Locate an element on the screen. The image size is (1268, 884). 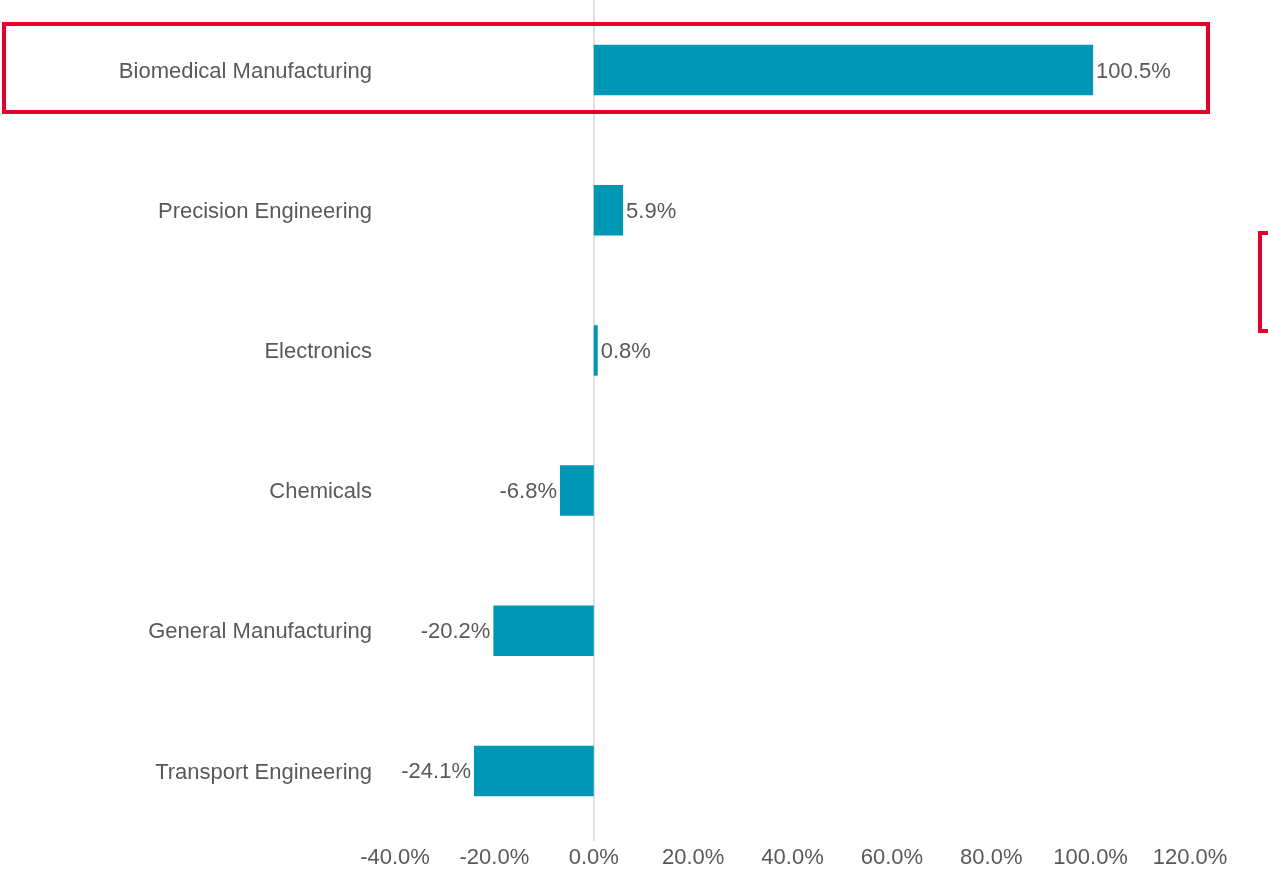
y-tick-label: Transport Engineering is located at coordinates (263, 771).